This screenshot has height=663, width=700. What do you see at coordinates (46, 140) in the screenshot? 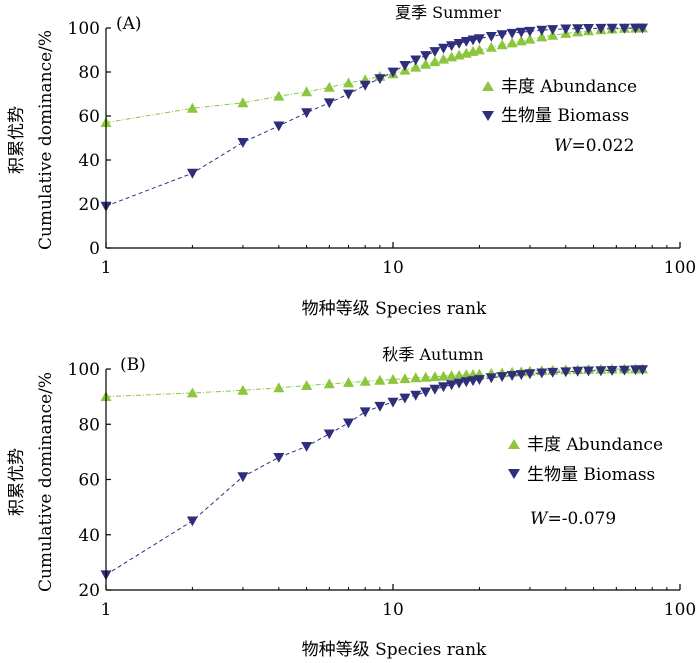
I see `panel-a-y-label-en: Cumulative dominance/%` at bounding box center [46, 140].